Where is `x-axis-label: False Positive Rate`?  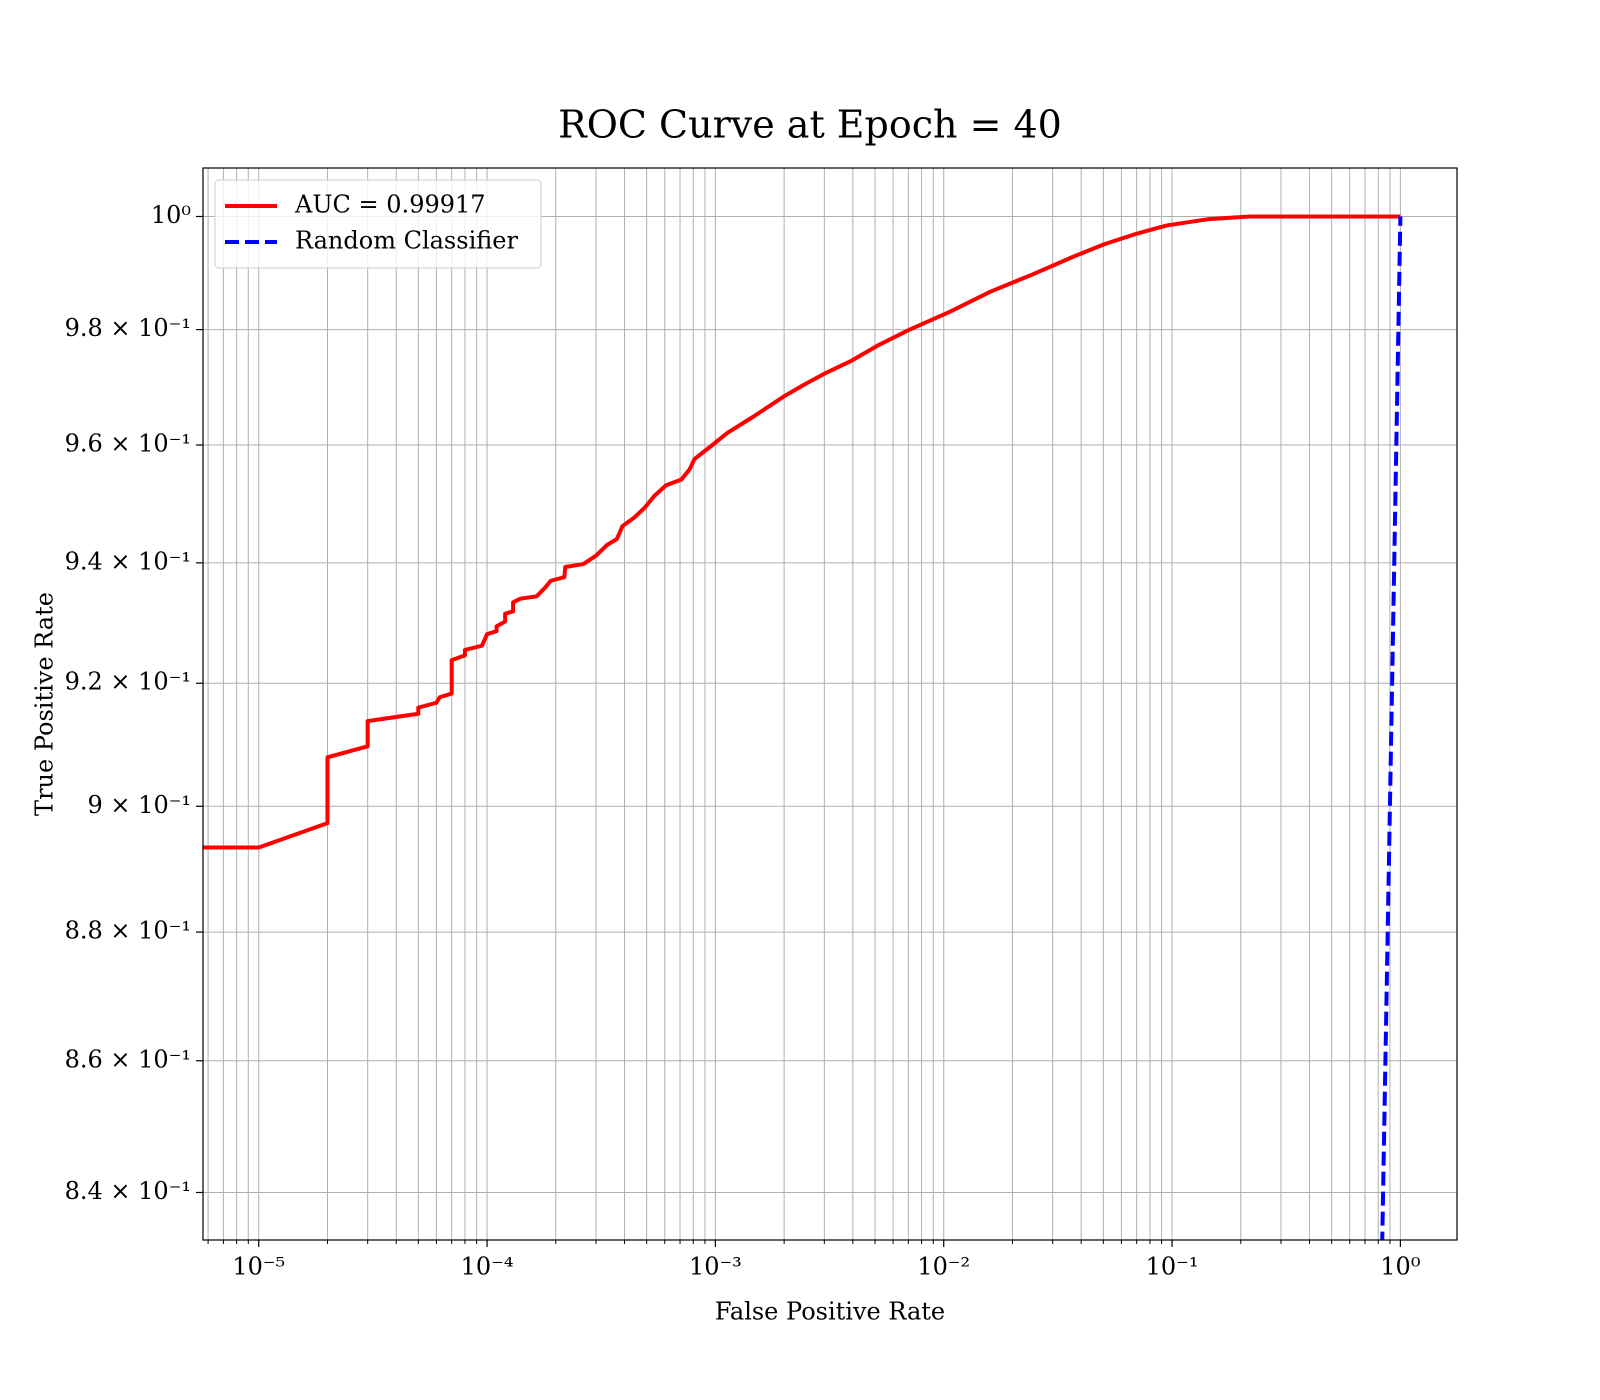
x-axis-label: False Positive Rate is located at coordinates (830, 1312).